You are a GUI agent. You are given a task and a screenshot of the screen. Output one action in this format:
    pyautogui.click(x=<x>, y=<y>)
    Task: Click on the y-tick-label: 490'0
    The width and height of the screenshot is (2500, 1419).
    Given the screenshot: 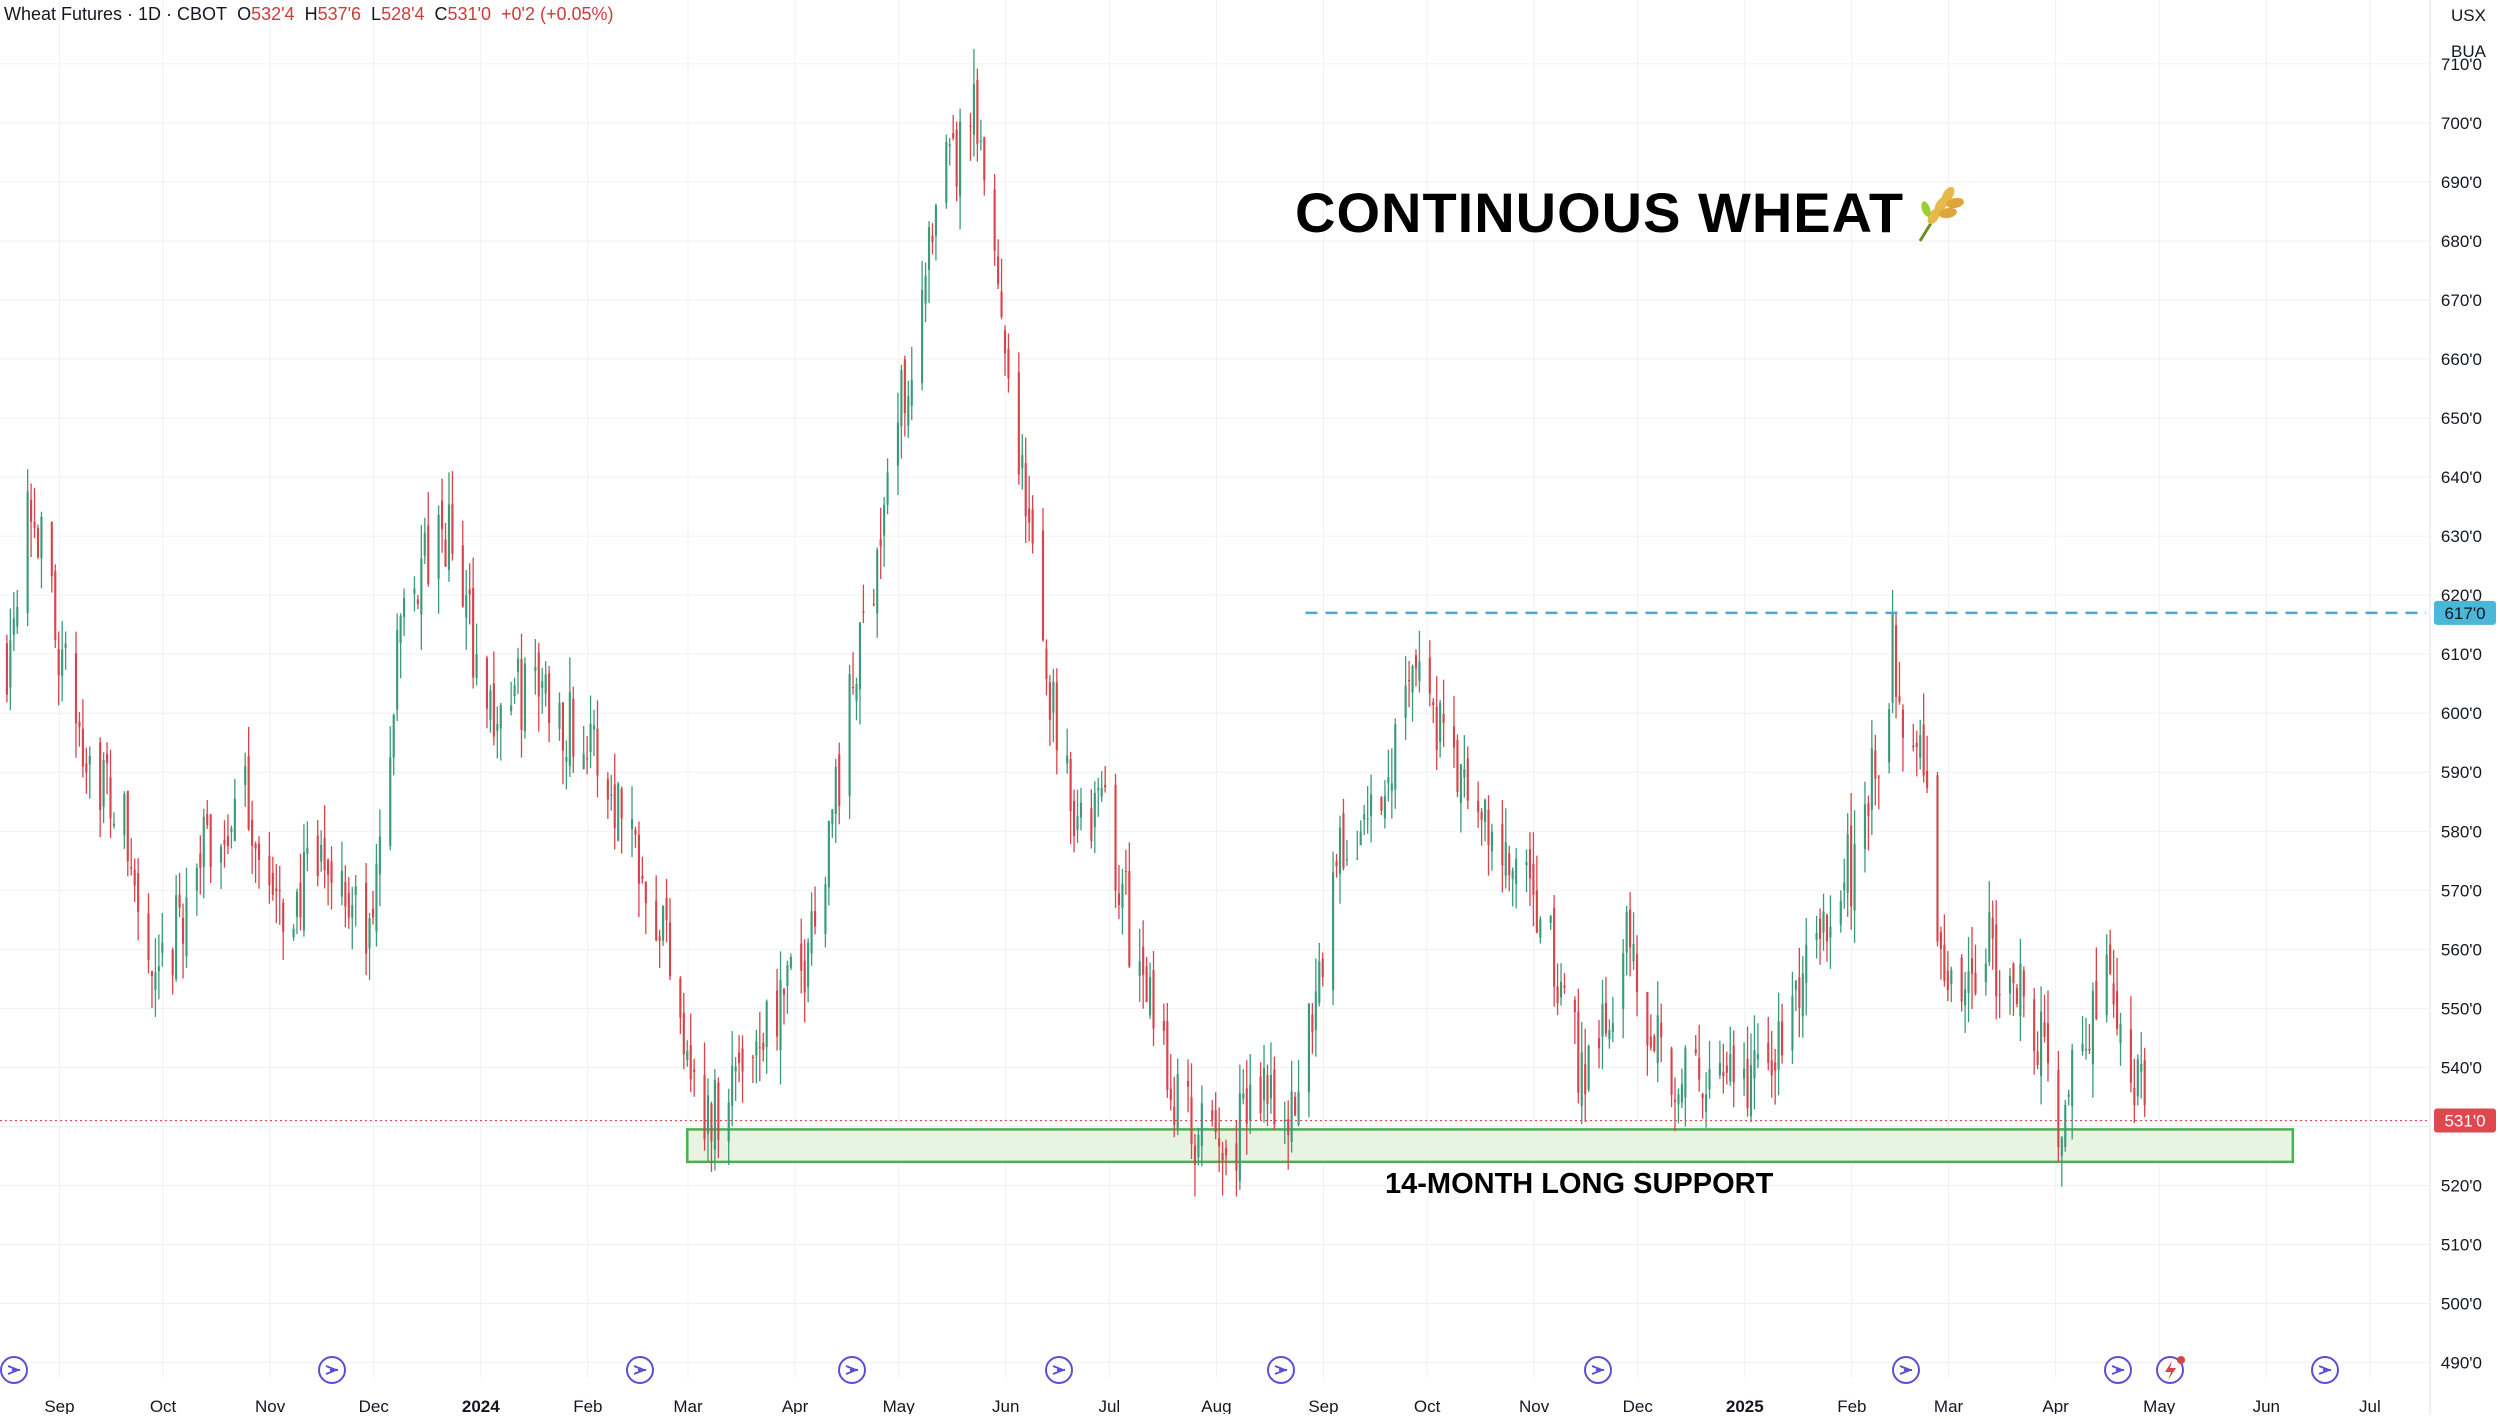 What is the action you would take?
    pyautogui.click(x=2461, y=1363)
    